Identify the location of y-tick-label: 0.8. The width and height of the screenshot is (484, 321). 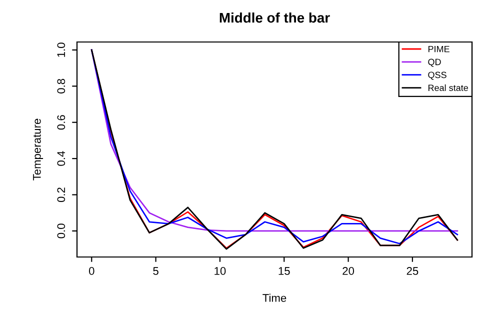
(61, 86).